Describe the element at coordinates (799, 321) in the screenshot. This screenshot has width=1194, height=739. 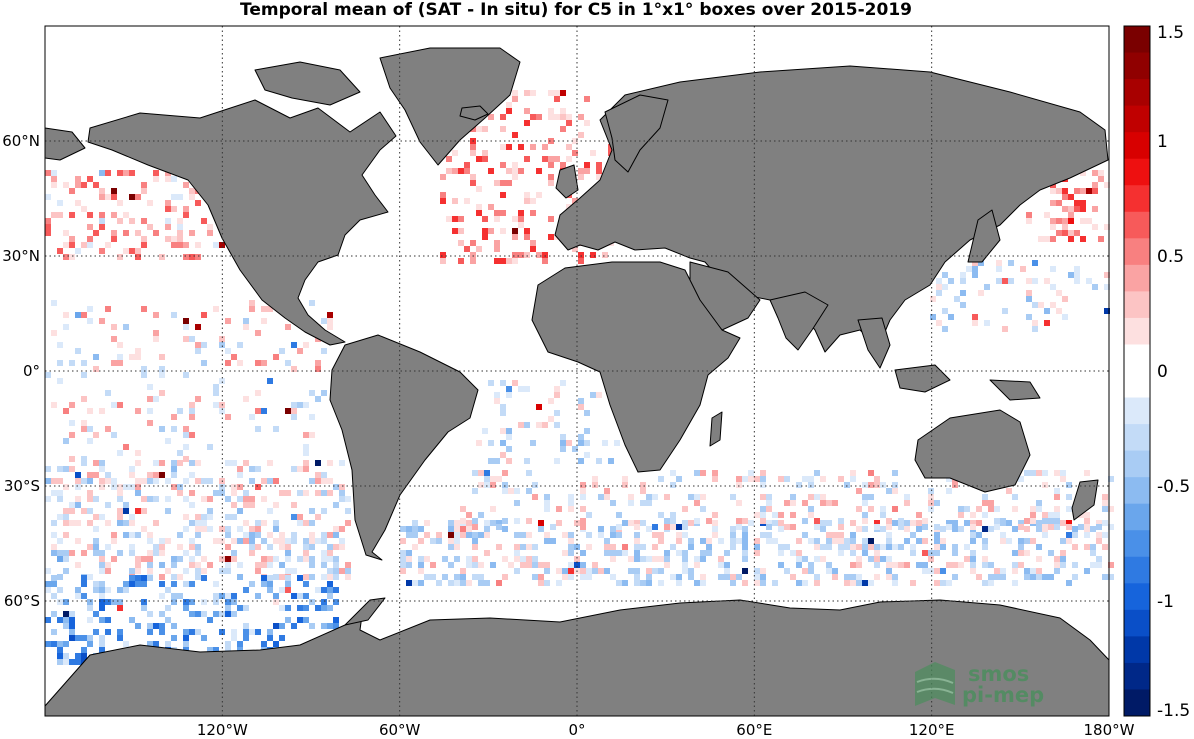
I see `land-india` at that location.